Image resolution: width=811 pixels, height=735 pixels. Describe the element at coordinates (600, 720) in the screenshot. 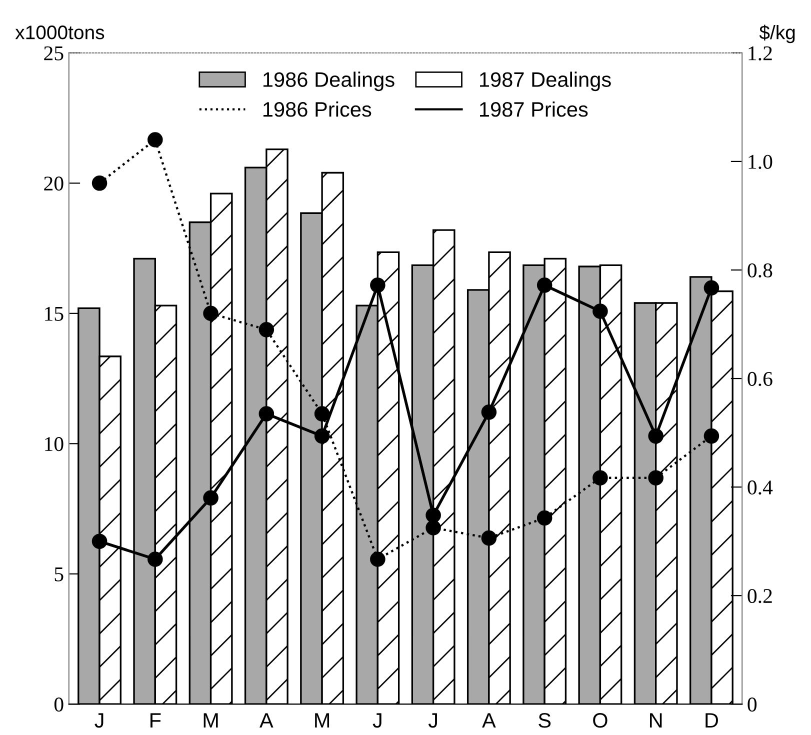

I see `x-tick-label: O` at that location.